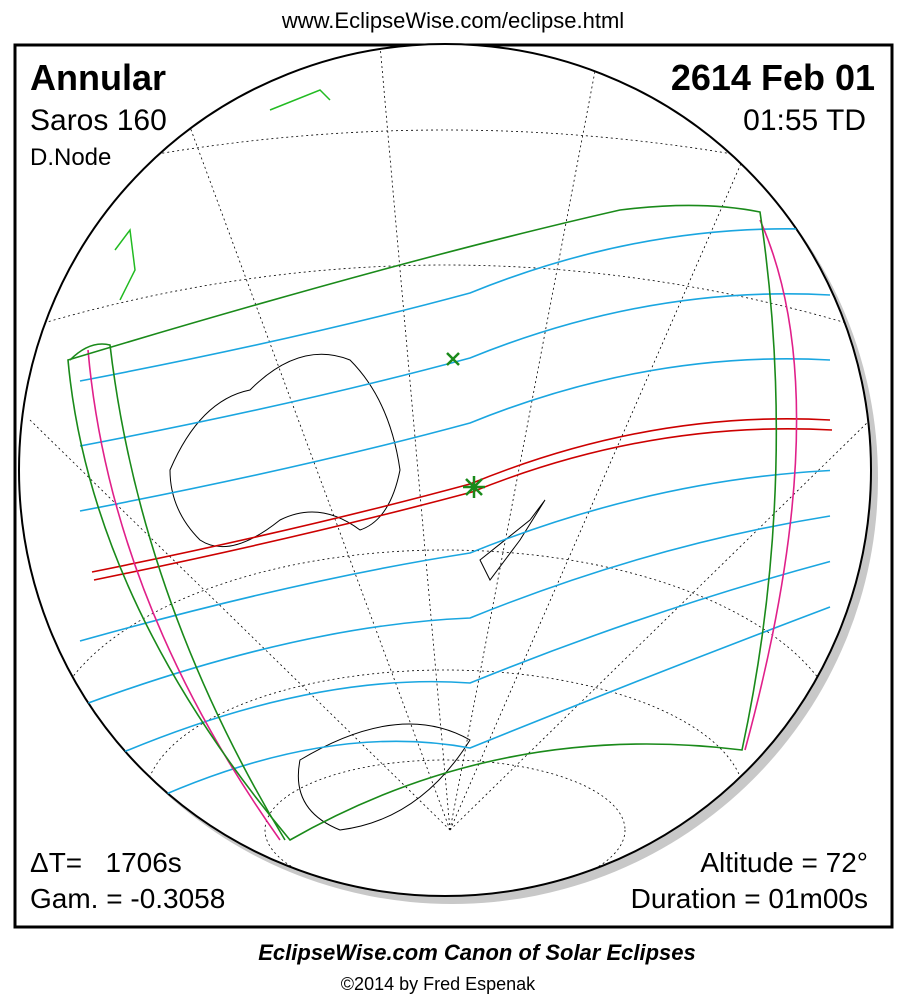 This screenshot has height=1004, width=908. I want to click on copyright: ©2014 by Fred Espenak, so click(438, 984).